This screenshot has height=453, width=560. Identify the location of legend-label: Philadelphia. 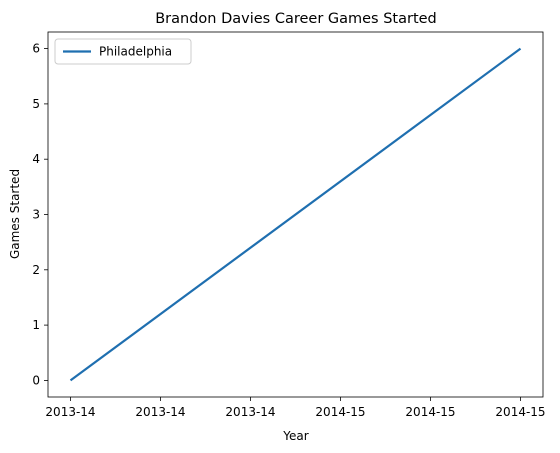
(135, 52).